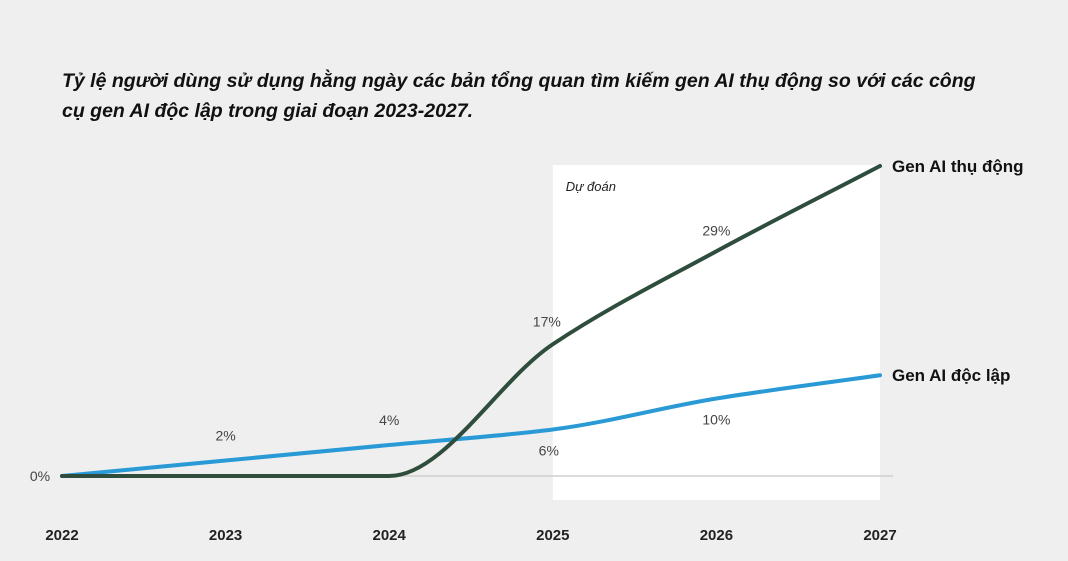  Describe the element at coordinates (225, 436) in the screenshot. I see `data-label: 2%` at that location.